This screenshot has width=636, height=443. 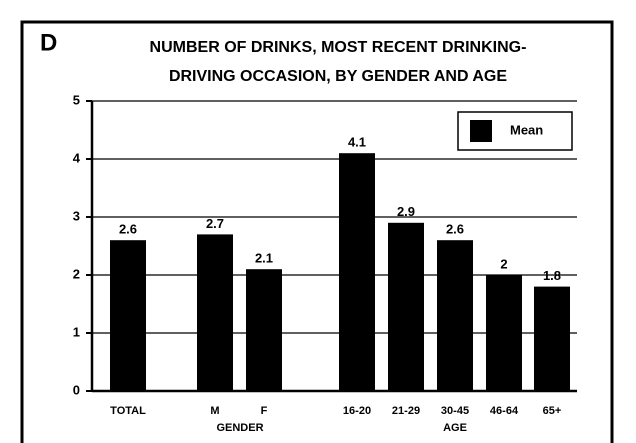 I want to click on x-tick-label: F, so click(x=264, y=411).